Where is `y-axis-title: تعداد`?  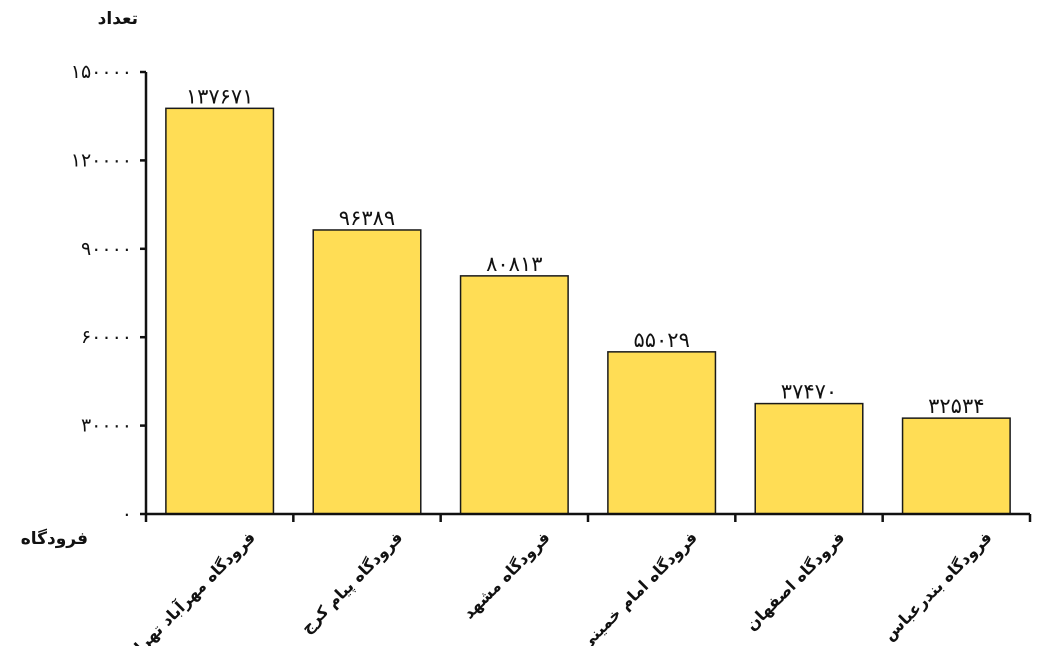
y-axis-title: تعداد is located at coordinates (118, 19).